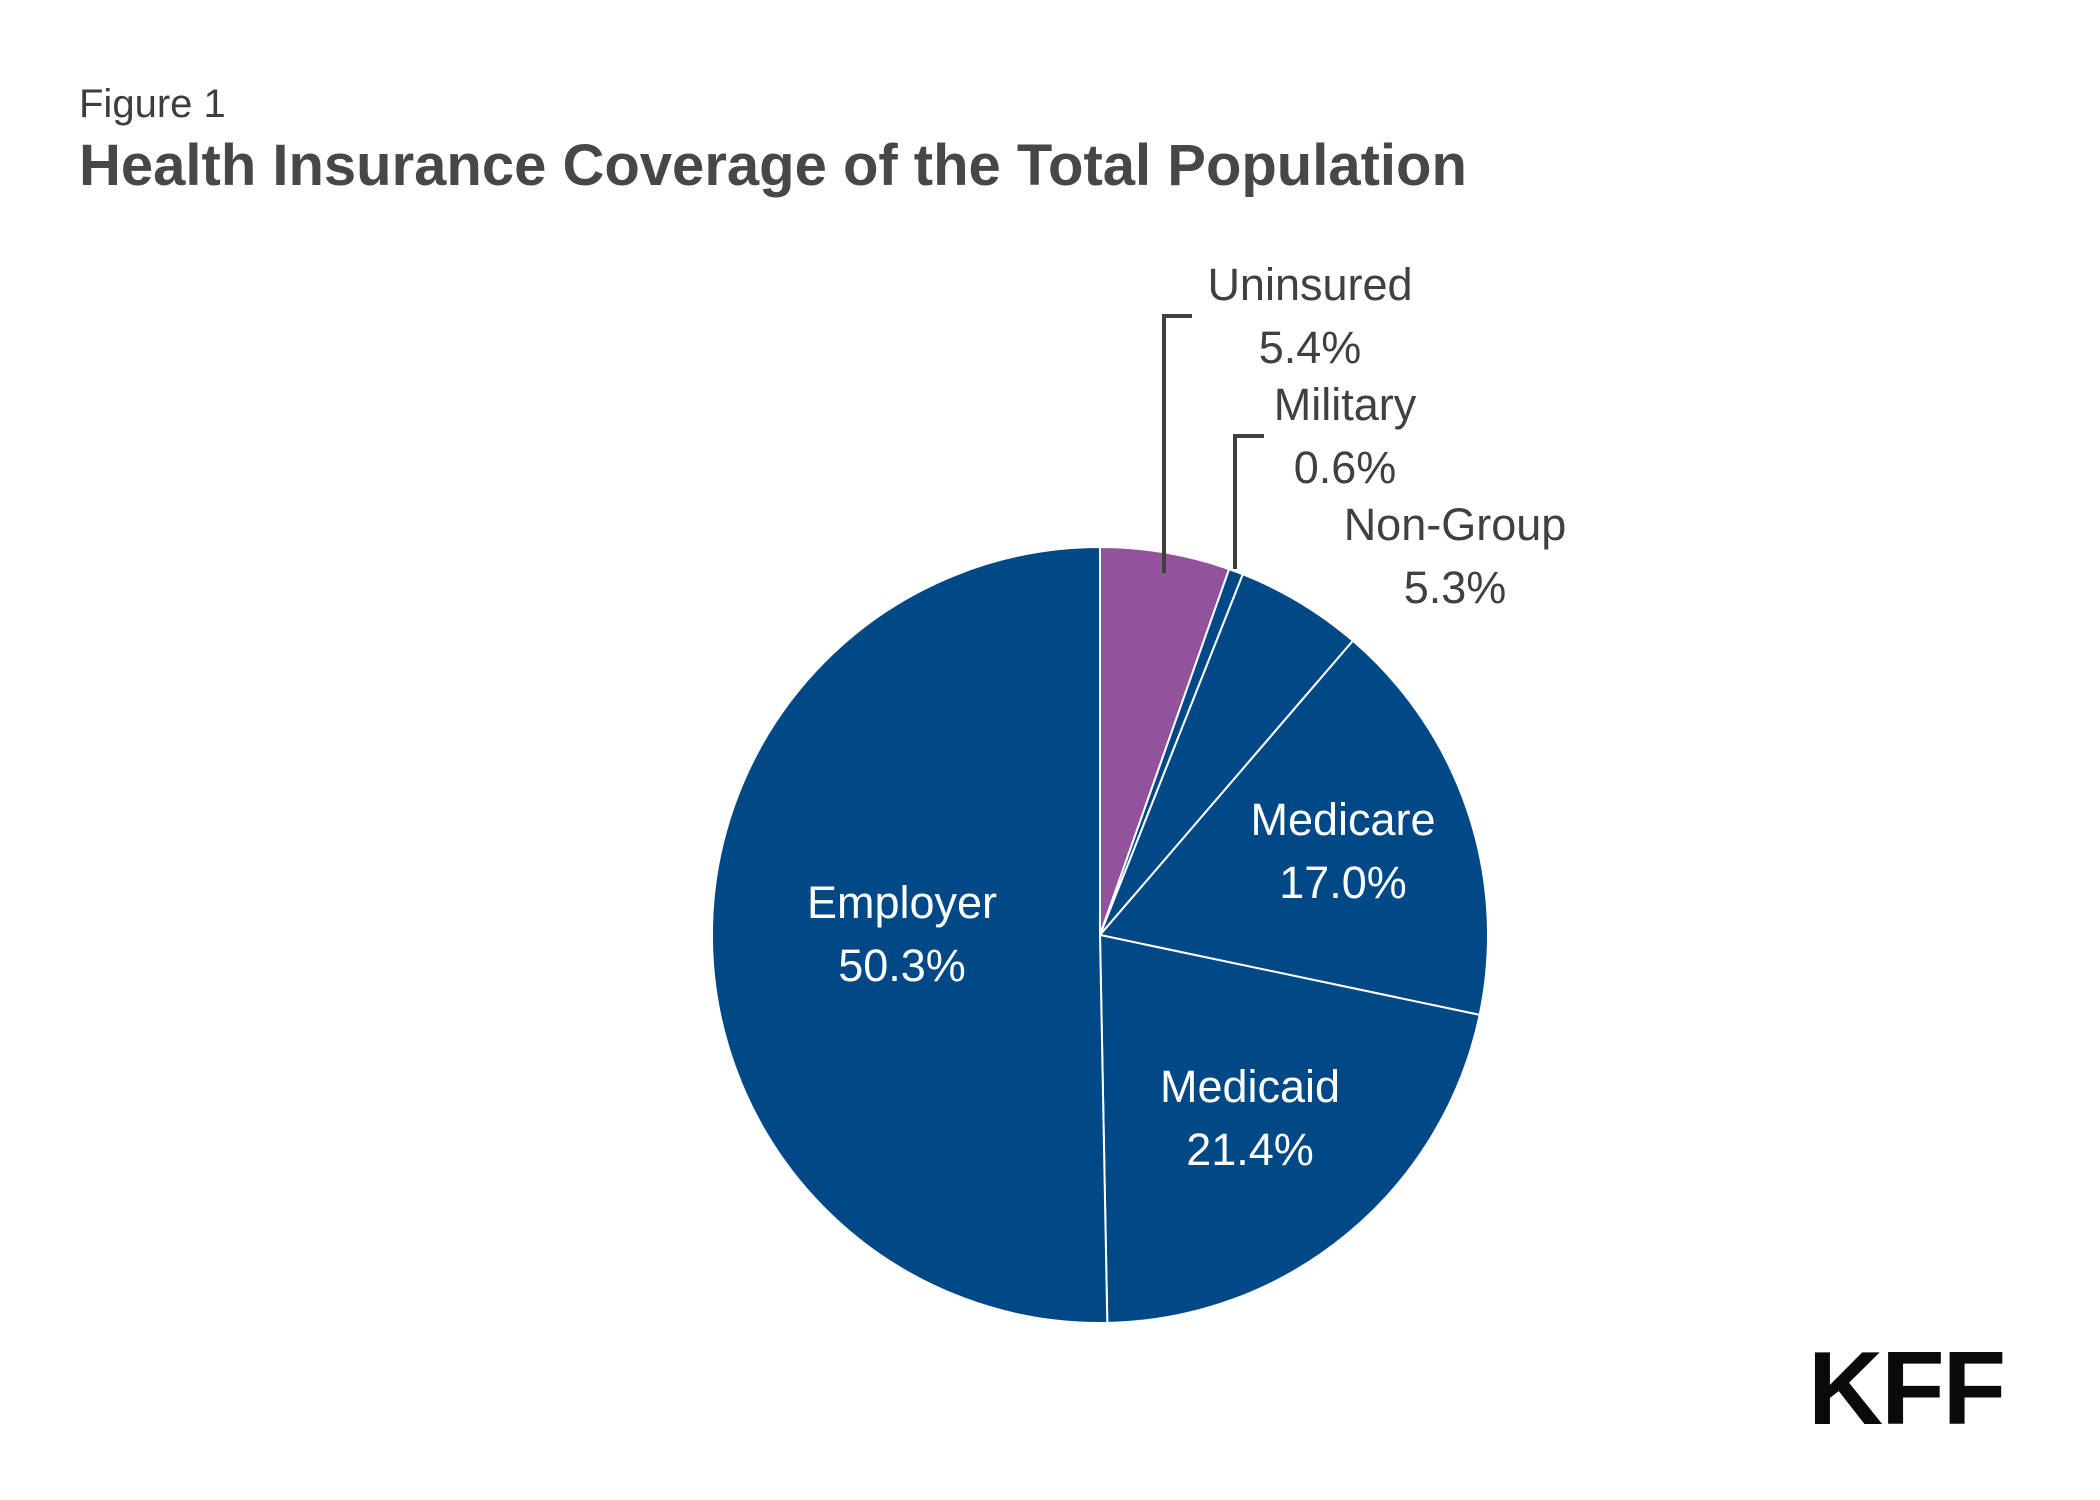 Image resolution: width=2100 pixels, height=1500 pixels. I want to click on slice-value-employer: 50.3%, so click(902, 965).